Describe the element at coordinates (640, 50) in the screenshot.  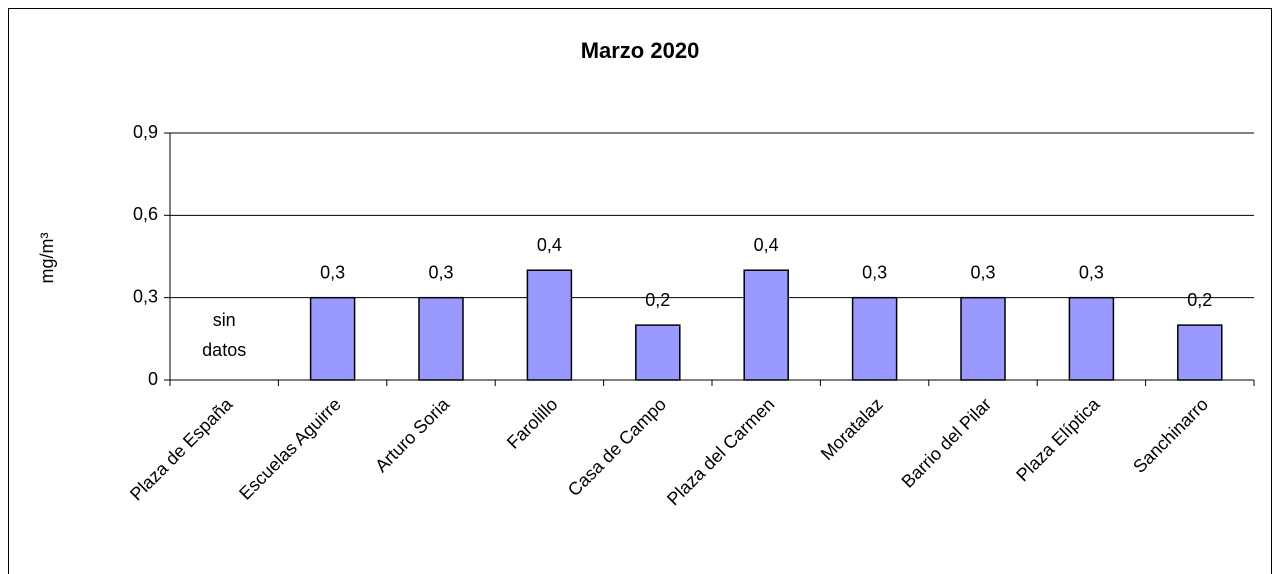
I see `chart-title: Marzo 2020` at that location.